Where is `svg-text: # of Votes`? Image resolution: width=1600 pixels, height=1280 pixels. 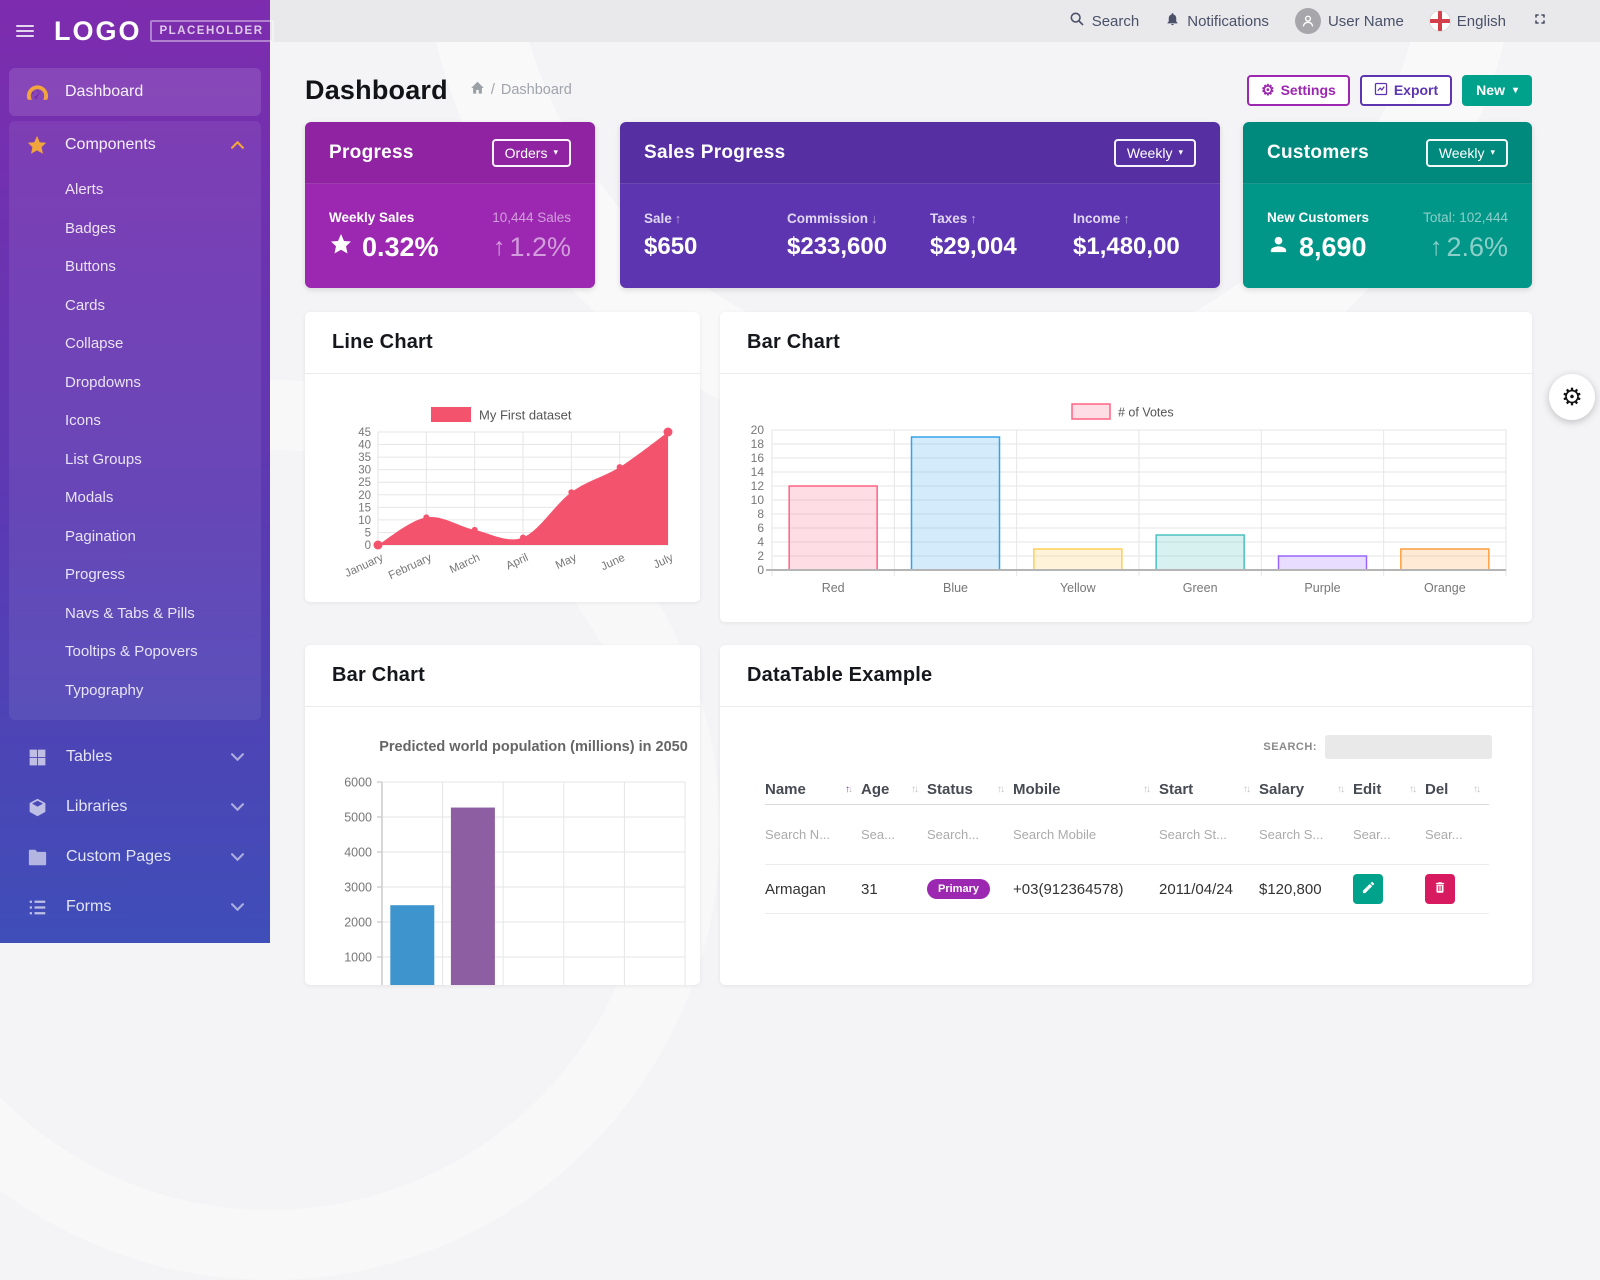
svg-text: # of Votes is located at coordinates (1146, 413).